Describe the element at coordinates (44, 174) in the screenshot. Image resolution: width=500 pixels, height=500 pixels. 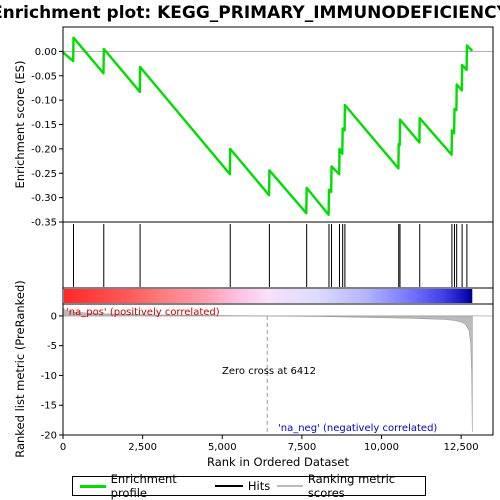
I see `es-y-tick-label: -0.25` at that location.